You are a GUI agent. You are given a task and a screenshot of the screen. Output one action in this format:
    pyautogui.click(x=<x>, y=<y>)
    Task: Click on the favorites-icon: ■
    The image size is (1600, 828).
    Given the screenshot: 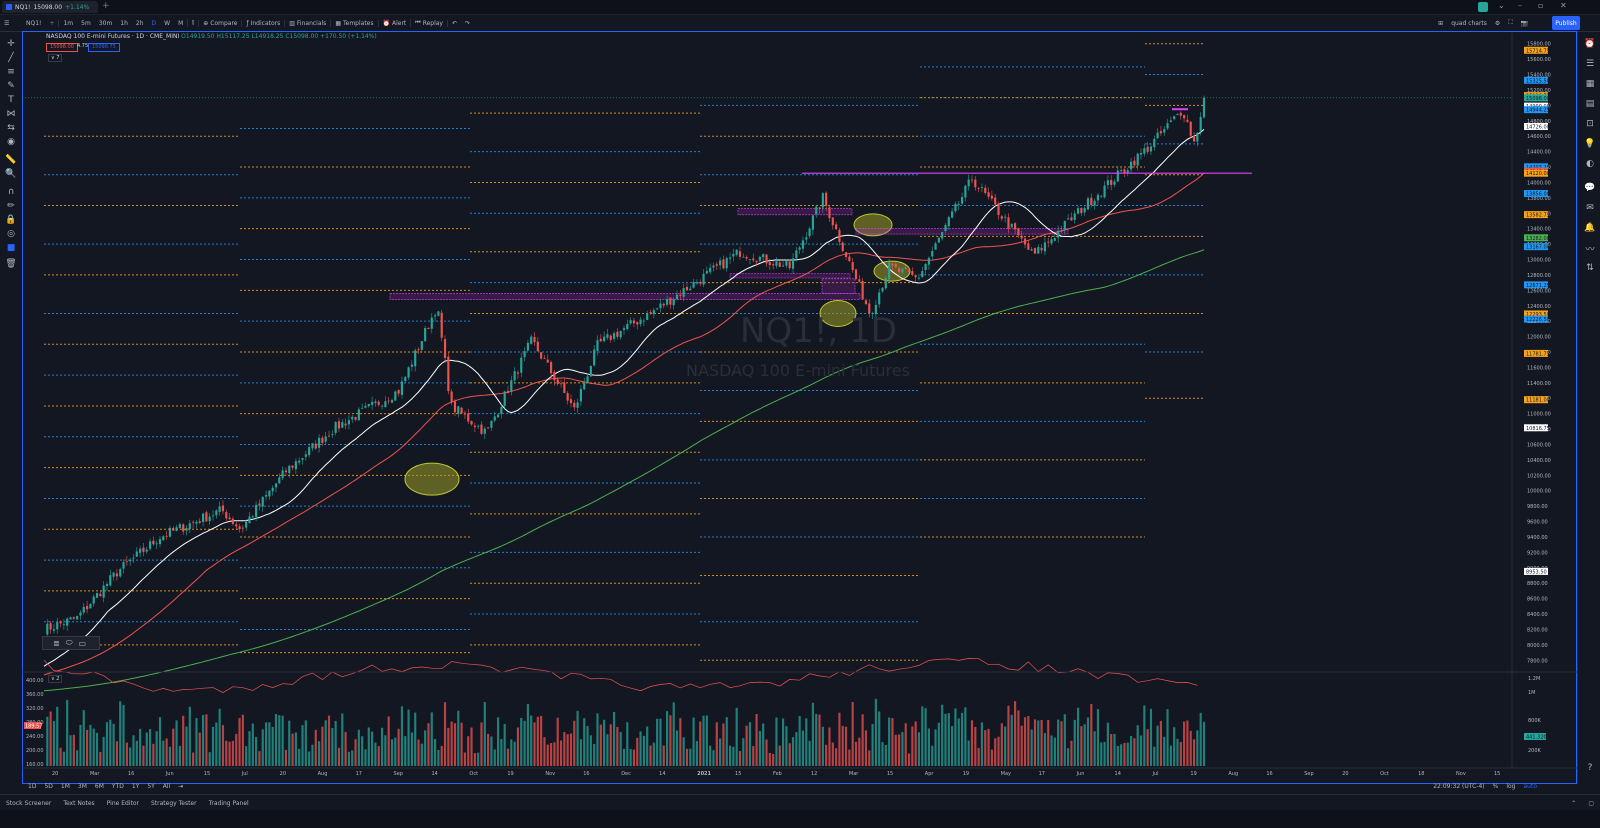 What is the action you would take?
    pyautogui.click(x=11, y=248)
    